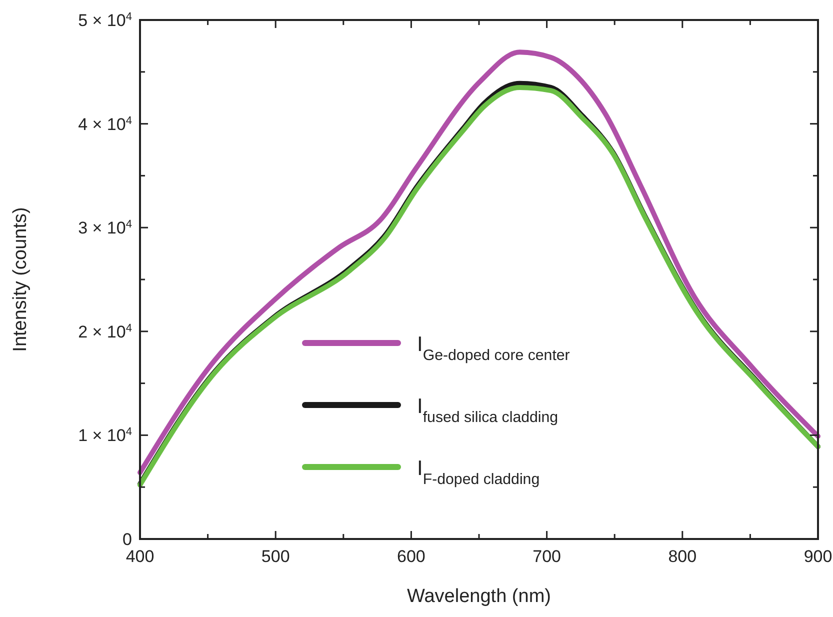 The height and width of the screenshot is (617, 833). What do you see at coordinates (105, 228) in the screenshot?
I see `y-tick-label: 3 × 10$^{4}$` at bounding box center [105, 228].